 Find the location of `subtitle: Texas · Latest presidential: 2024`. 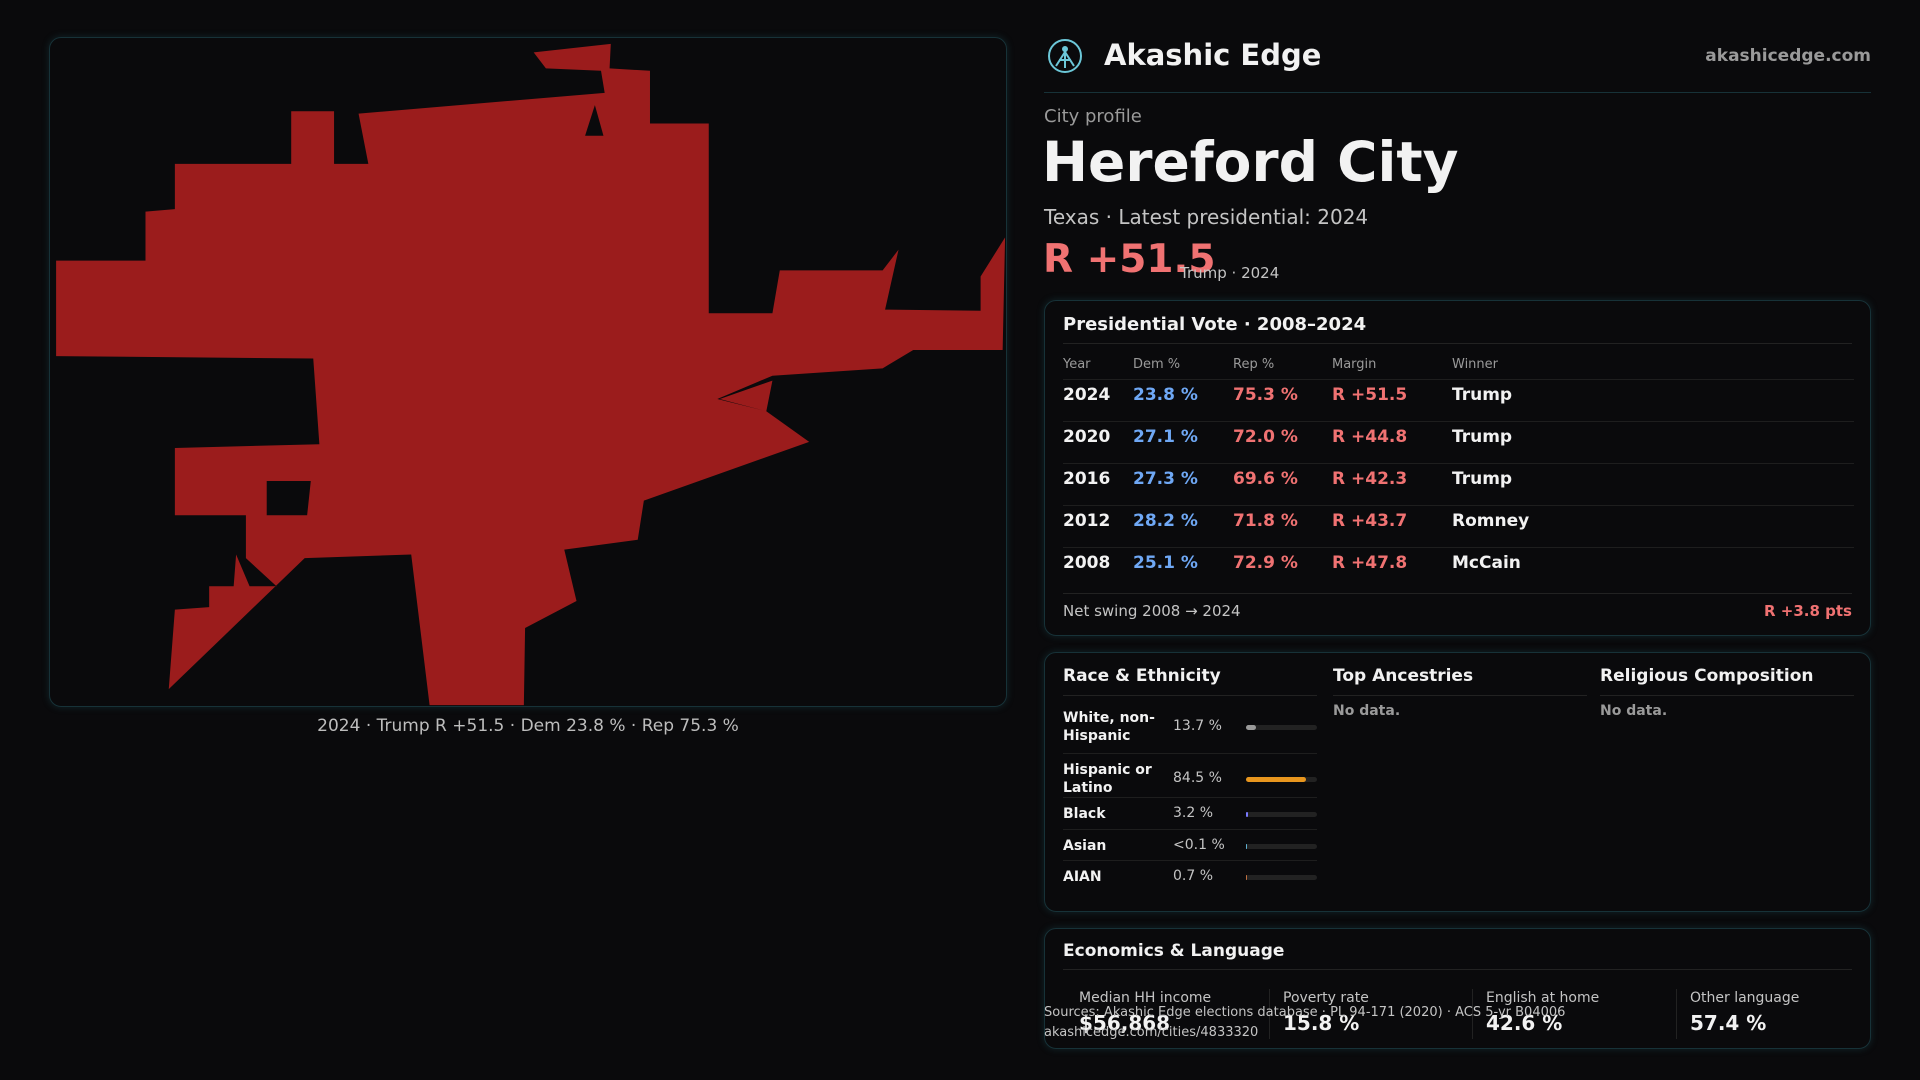

subtitle: Texas · Latest presidential: 2024 is located at coordinates (1206, 217).